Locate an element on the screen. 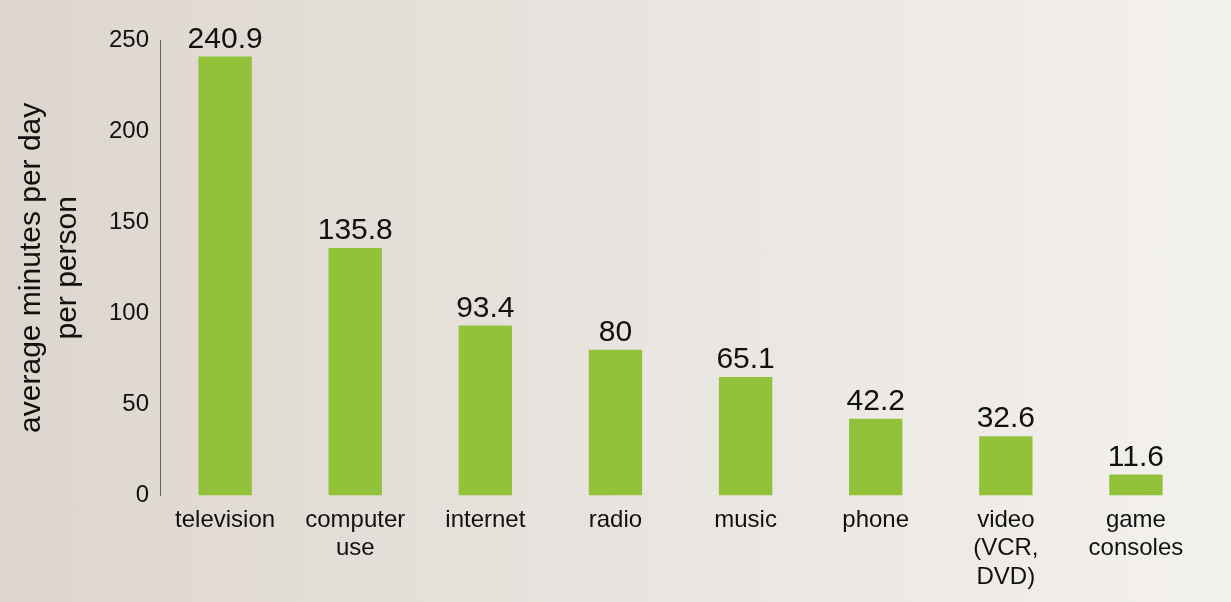 Image resolution: width=1231 pixels, height=602 pixels. data-label: 240.9 is located at coordinates (225, 37).